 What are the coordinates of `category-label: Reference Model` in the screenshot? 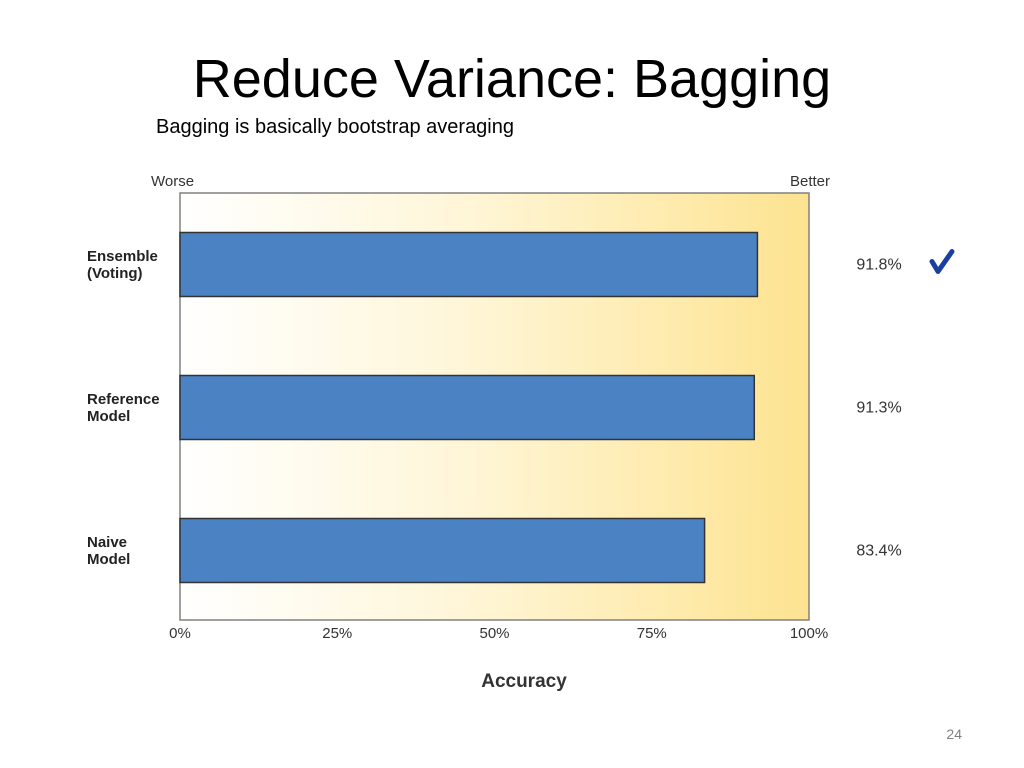 It's located at (123, 408).